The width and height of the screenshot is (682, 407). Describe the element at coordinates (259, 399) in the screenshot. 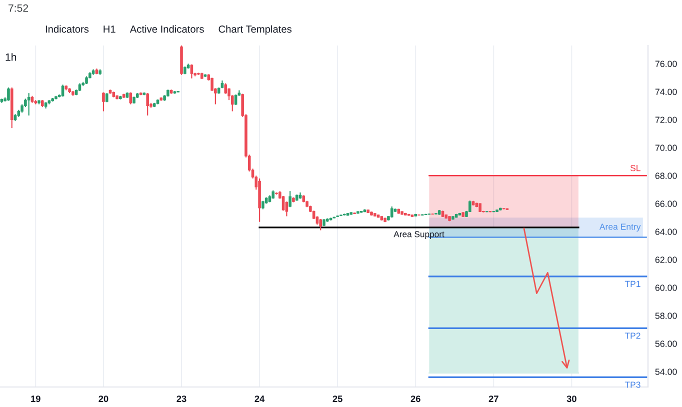

I see `x-tick-label: 24` at that location.